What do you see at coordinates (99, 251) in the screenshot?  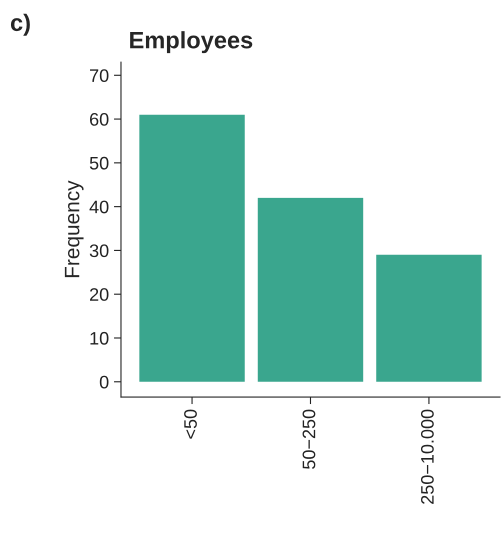 I see `y-tick-label: 30` at bounding box center [99, 251].